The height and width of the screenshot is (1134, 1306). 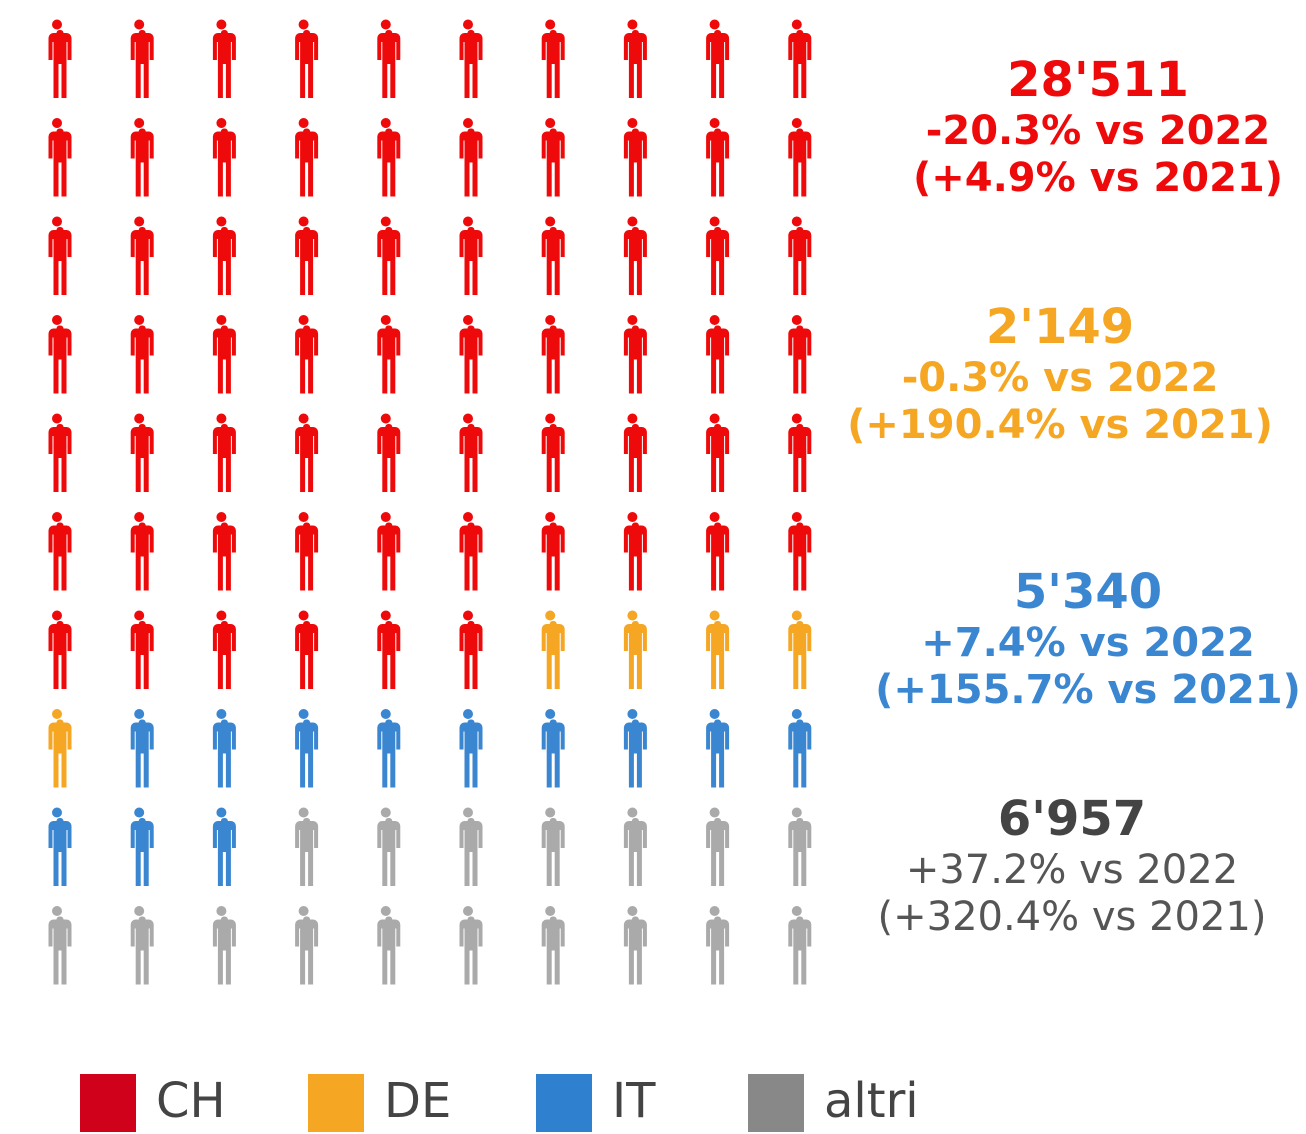 I want to click on change-2022: +7.4% vs 2022, so click(x=1088, y=643).